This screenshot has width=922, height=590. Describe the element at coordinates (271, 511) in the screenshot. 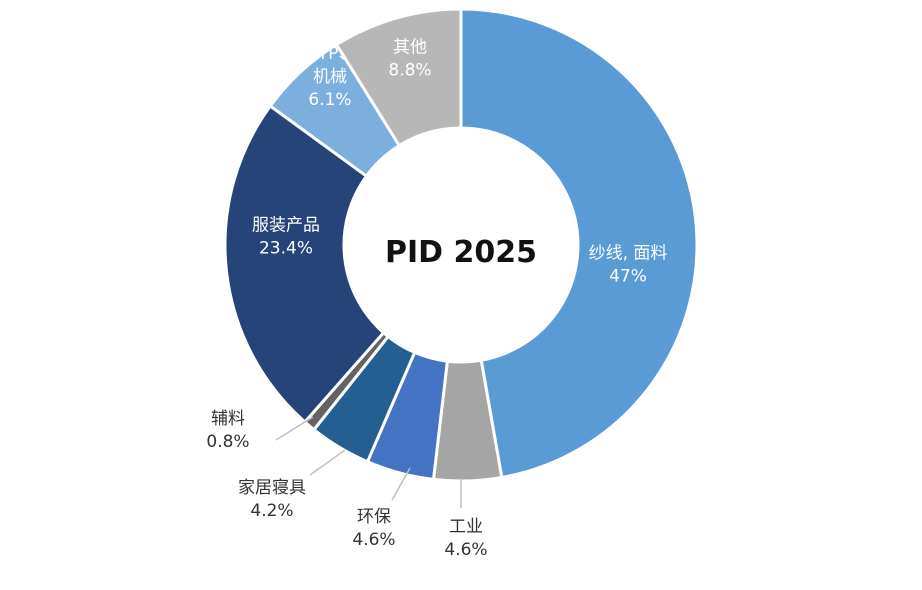

I see `slice-value-label: 4.2%` at that location.